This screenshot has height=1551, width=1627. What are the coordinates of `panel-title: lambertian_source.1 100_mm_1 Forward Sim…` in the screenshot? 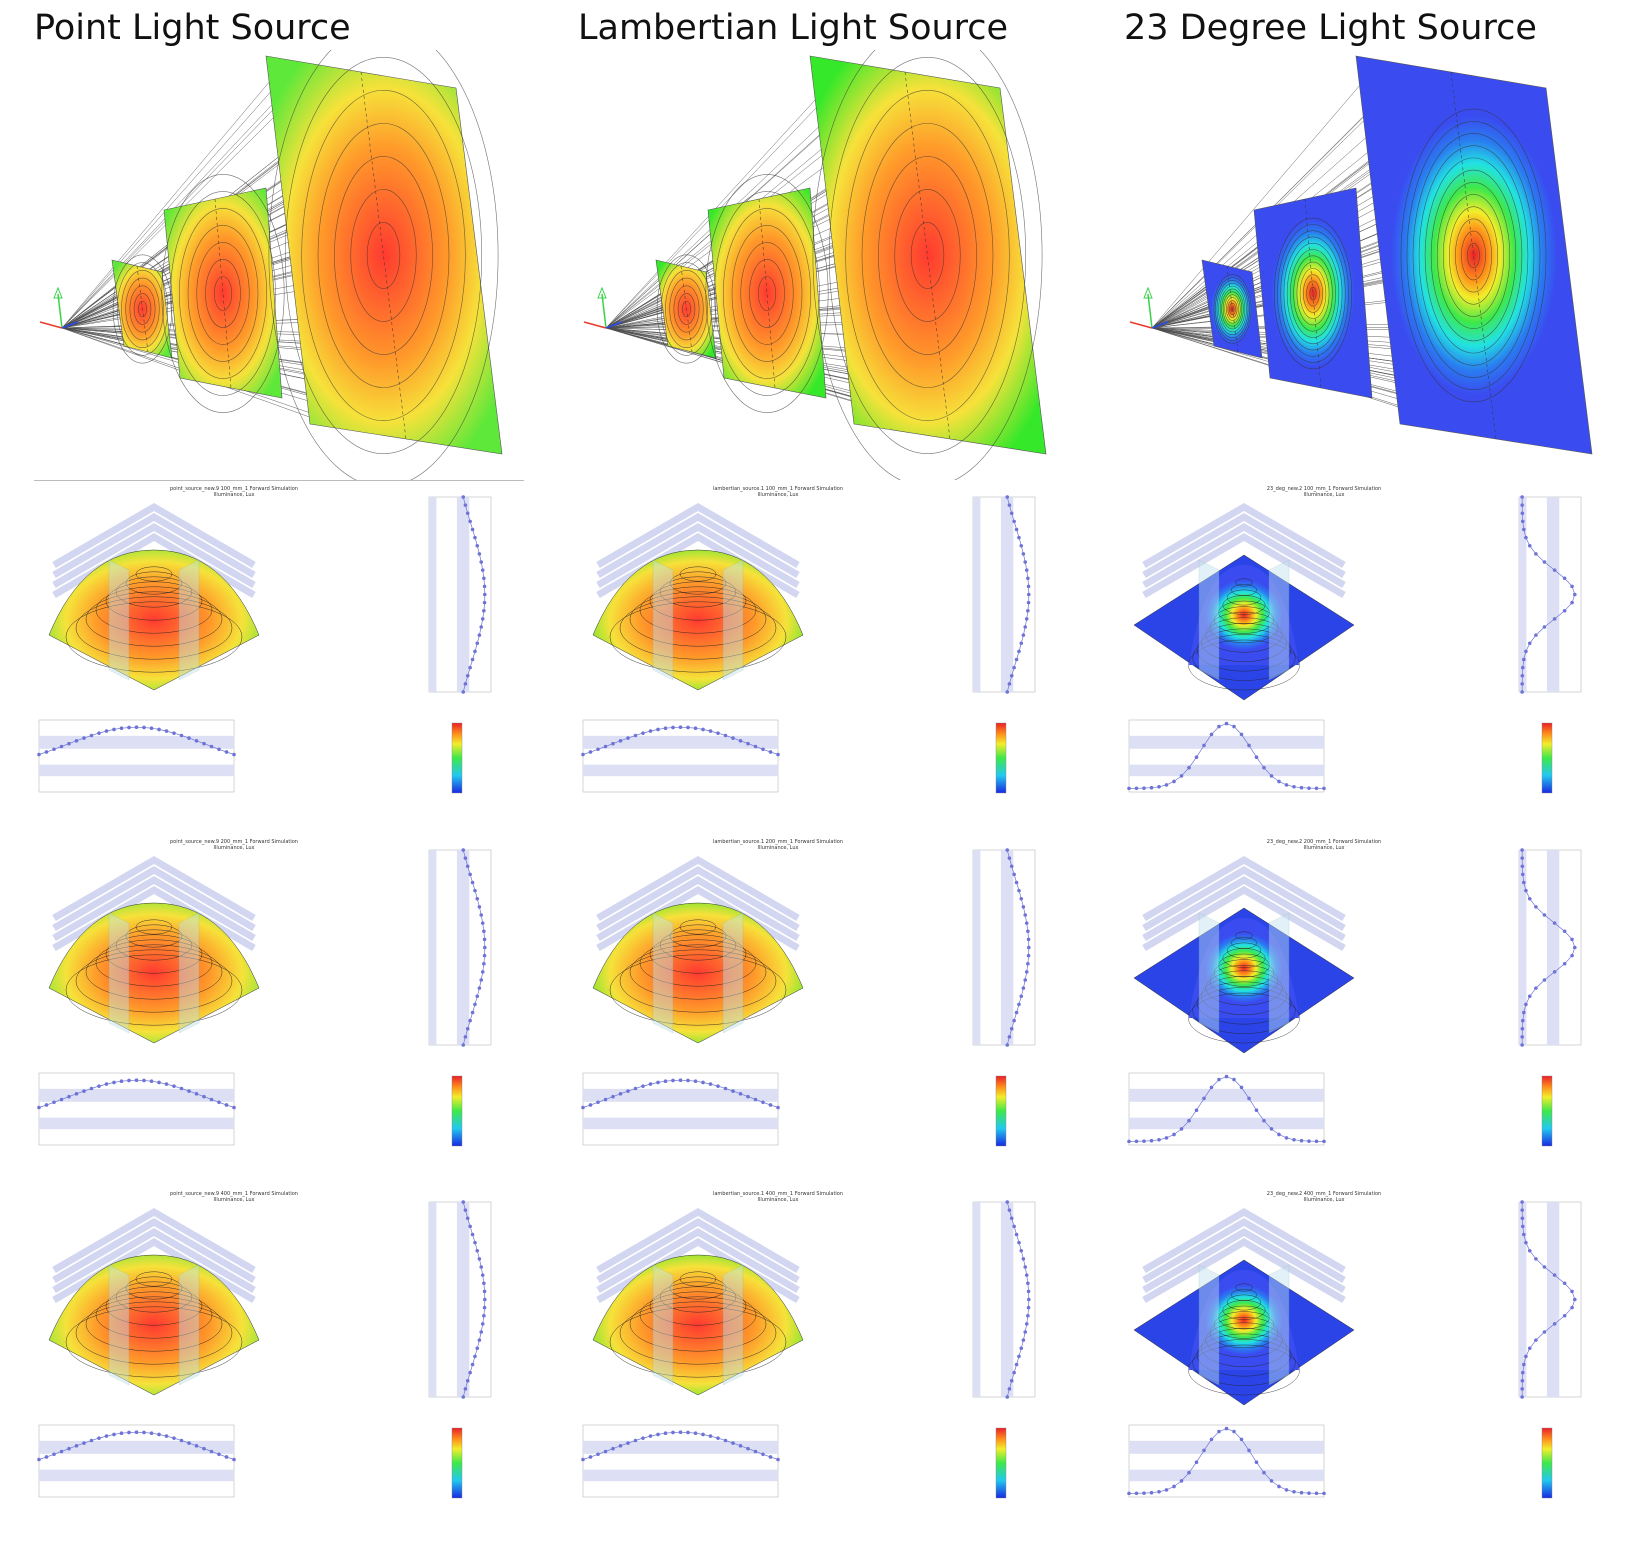 It's located at (778, 489).